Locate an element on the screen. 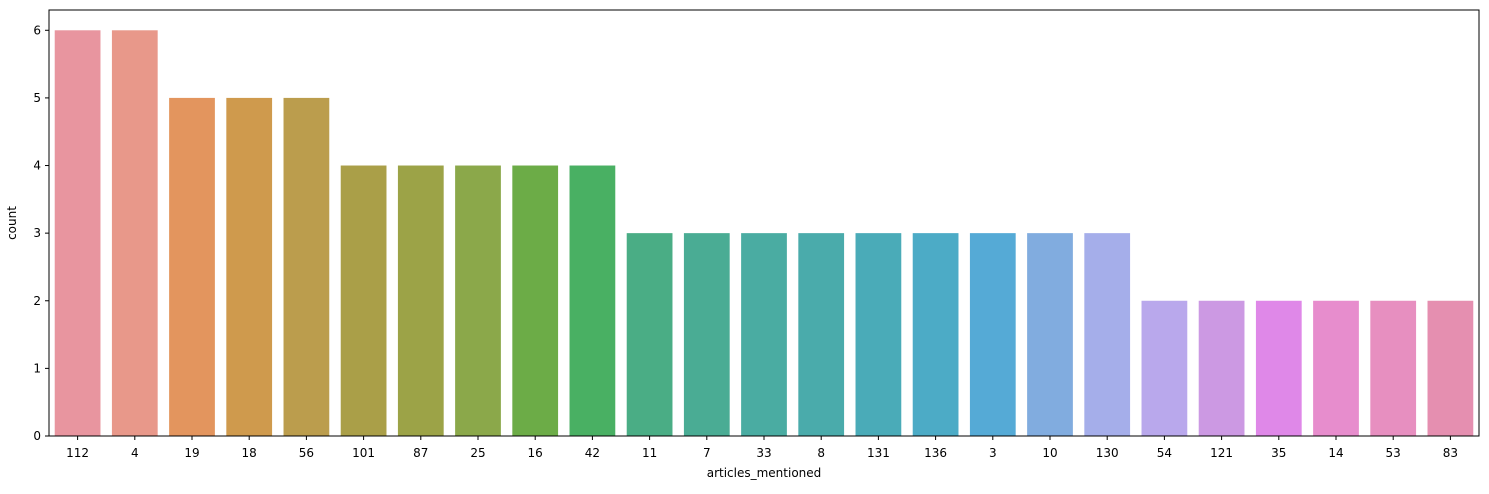 The image size is (1489, 494). x-tick-label: 14 is located at coordinates (1335, 453).